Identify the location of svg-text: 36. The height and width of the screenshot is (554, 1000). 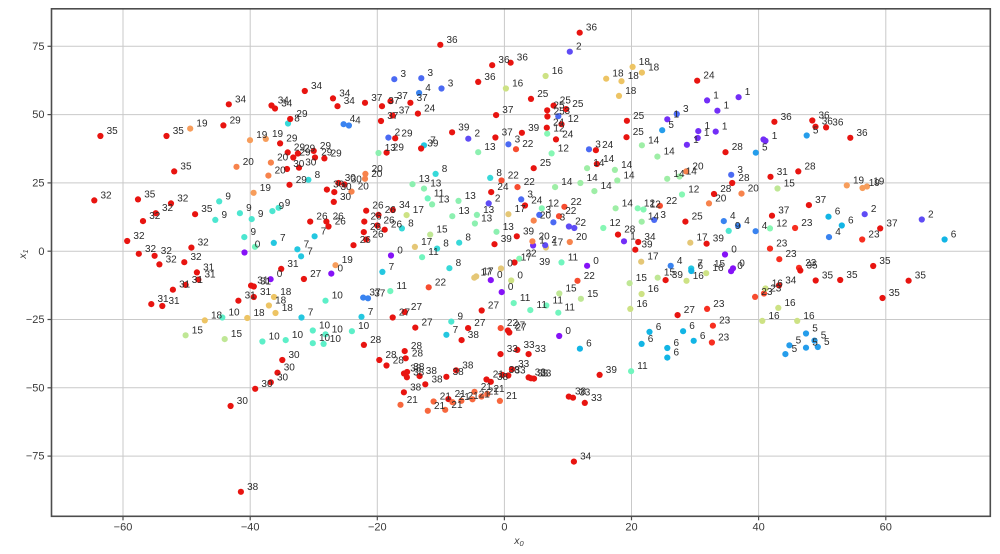
(828, 122).